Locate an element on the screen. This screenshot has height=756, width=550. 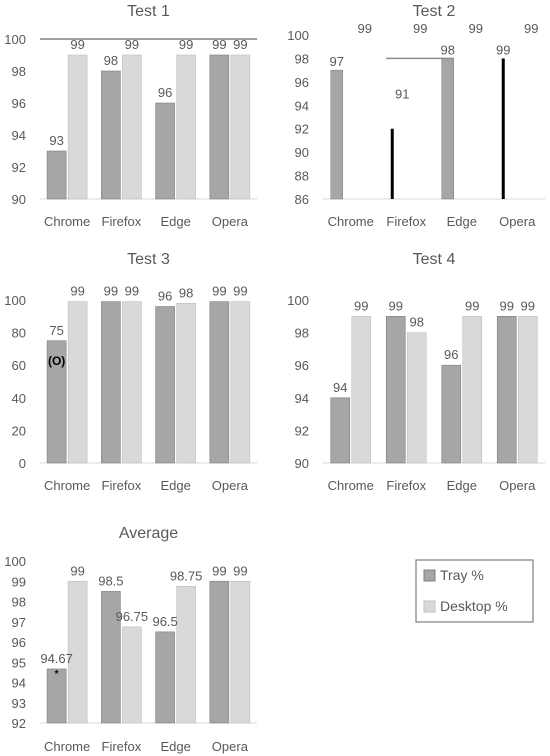
chart-title: Average is located at coordinates (148, 533).